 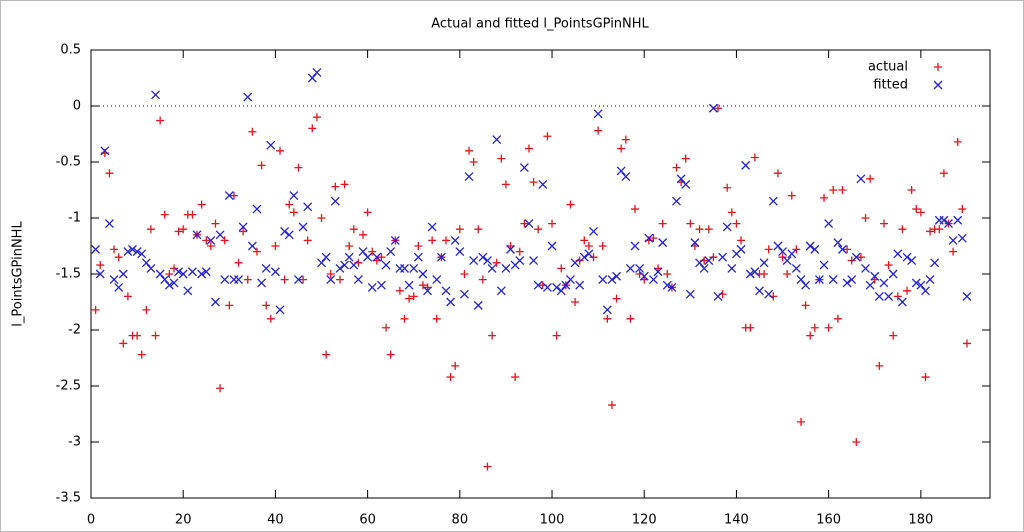 I want to click on x-tick-label: 120, so click(x=644, y=520).